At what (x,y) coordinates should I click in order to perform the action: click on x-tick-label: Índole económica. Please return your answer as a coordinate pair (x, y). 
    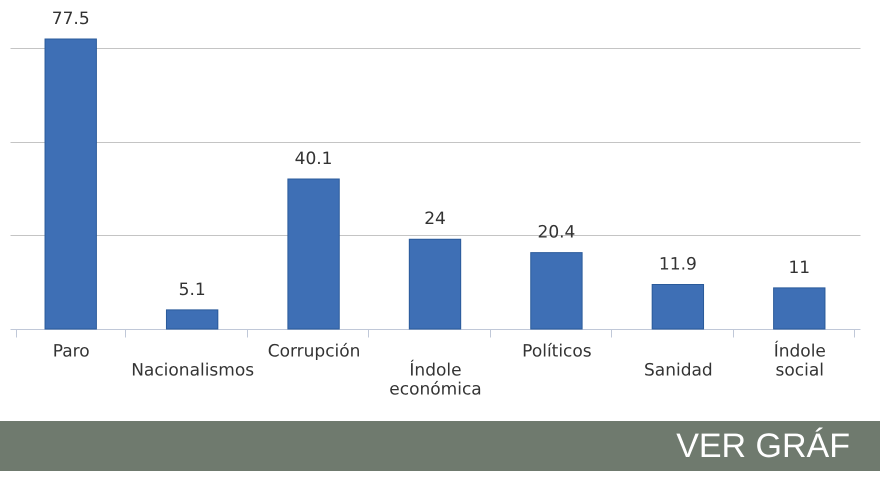
    Looking at the image, I should click on (435, 380).